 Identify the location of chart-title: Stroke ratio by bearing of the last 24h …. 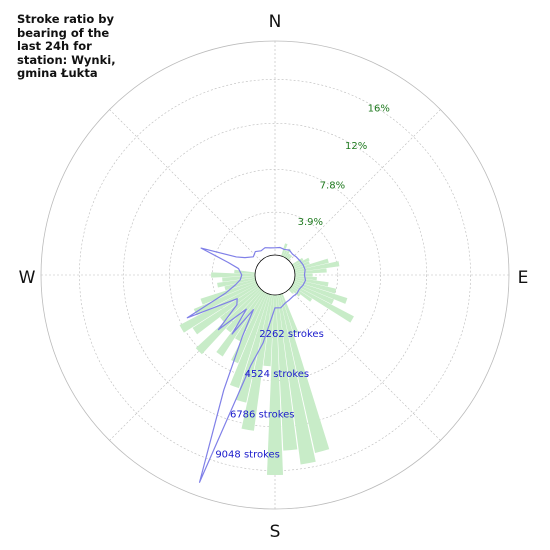
(66, 46).